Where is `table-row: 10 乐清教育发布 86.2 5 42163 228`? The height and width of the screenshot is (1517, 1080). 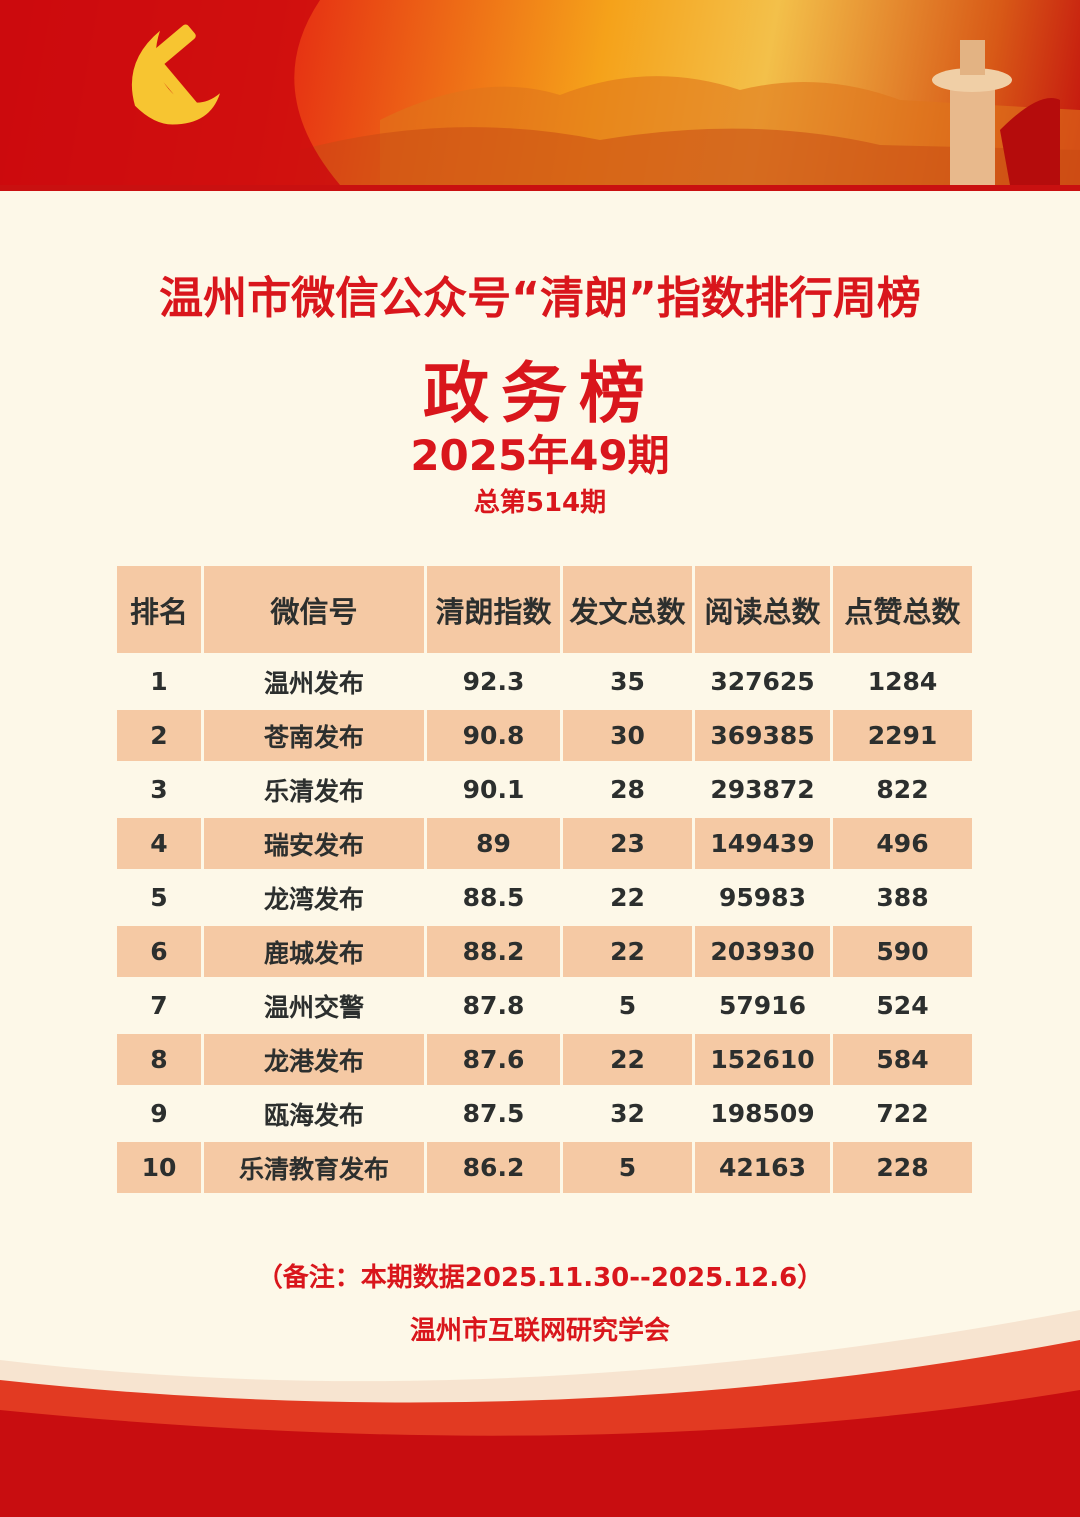 table-row: 10 乐清教育发布 86.2 5 42163 228 is located at coordinates (544, 1167).